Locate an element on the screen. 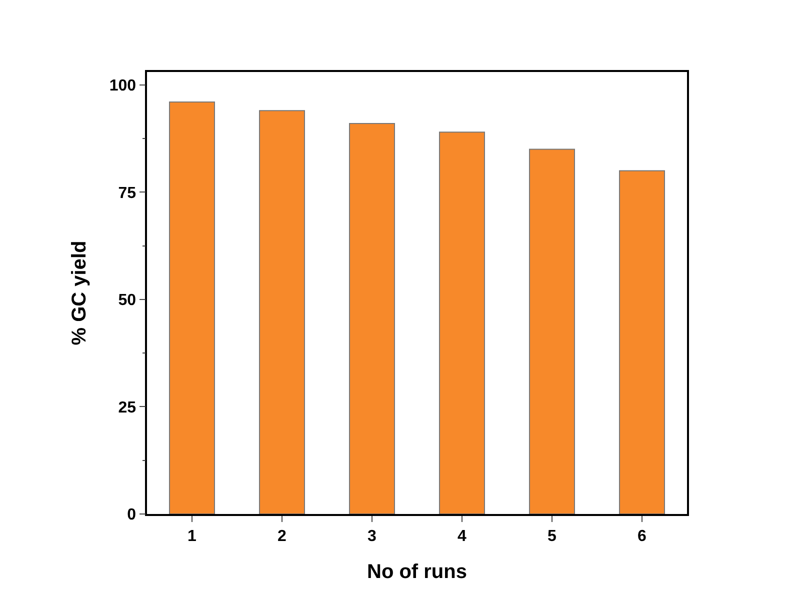  y-axis-title: % GC yield is located at coordinates (79, 293).